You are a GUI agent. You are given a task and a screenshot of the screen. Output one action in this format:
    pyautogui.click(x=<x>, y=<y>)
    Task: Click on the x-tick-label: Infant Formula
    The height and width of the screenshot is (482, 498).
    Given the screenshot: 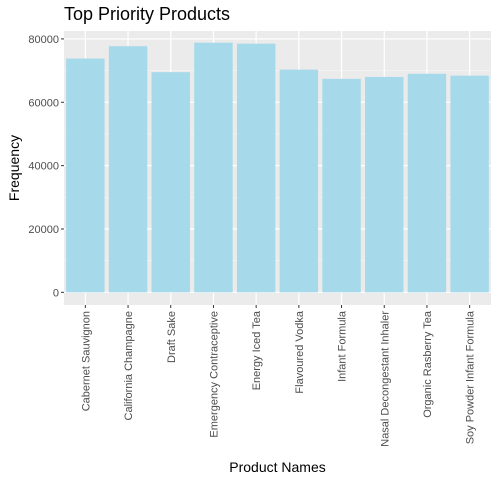 What is the action you would take?
    pyautogui.click(x=343, y=346)
    